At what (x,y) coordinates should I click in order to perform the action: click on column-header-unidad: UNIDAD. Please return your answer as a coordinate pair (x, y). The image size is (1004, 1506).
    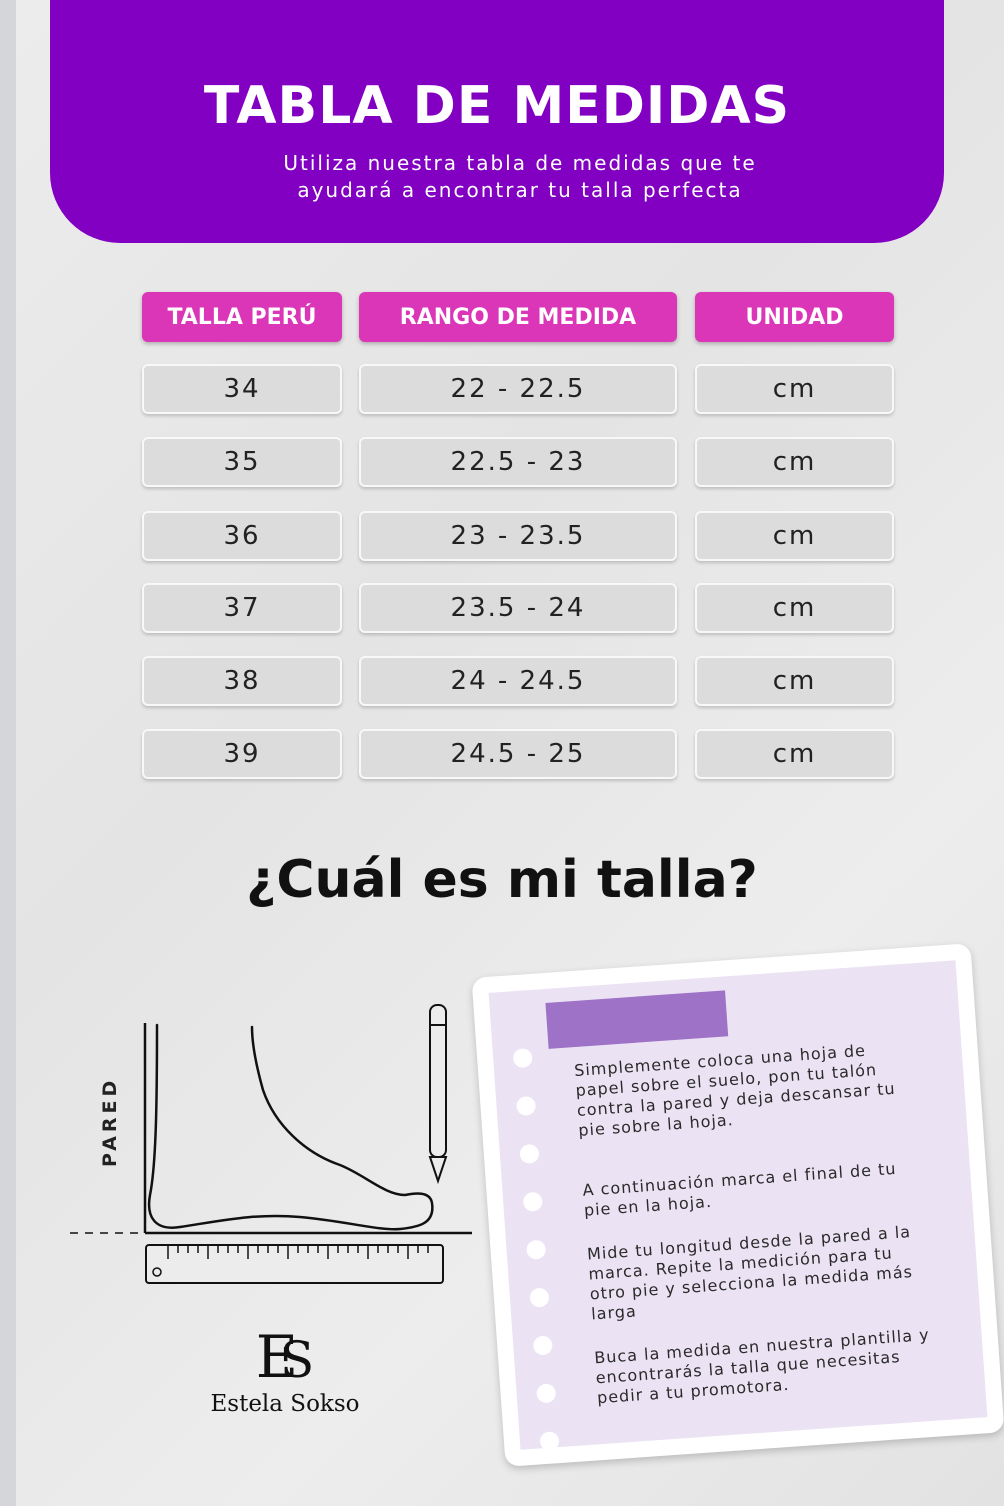
    Looking at the image, I should click on (794, 317).